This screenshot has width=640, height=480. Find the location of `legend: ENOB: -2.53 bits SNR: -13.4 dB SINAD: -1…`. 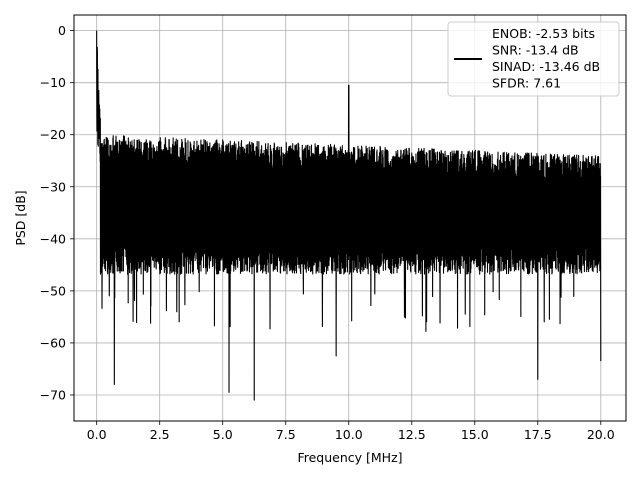

legend: ENOB: -2.53 bits SNR: -13.4 dB SINAD: -1… is located at coordinates (533, 59).